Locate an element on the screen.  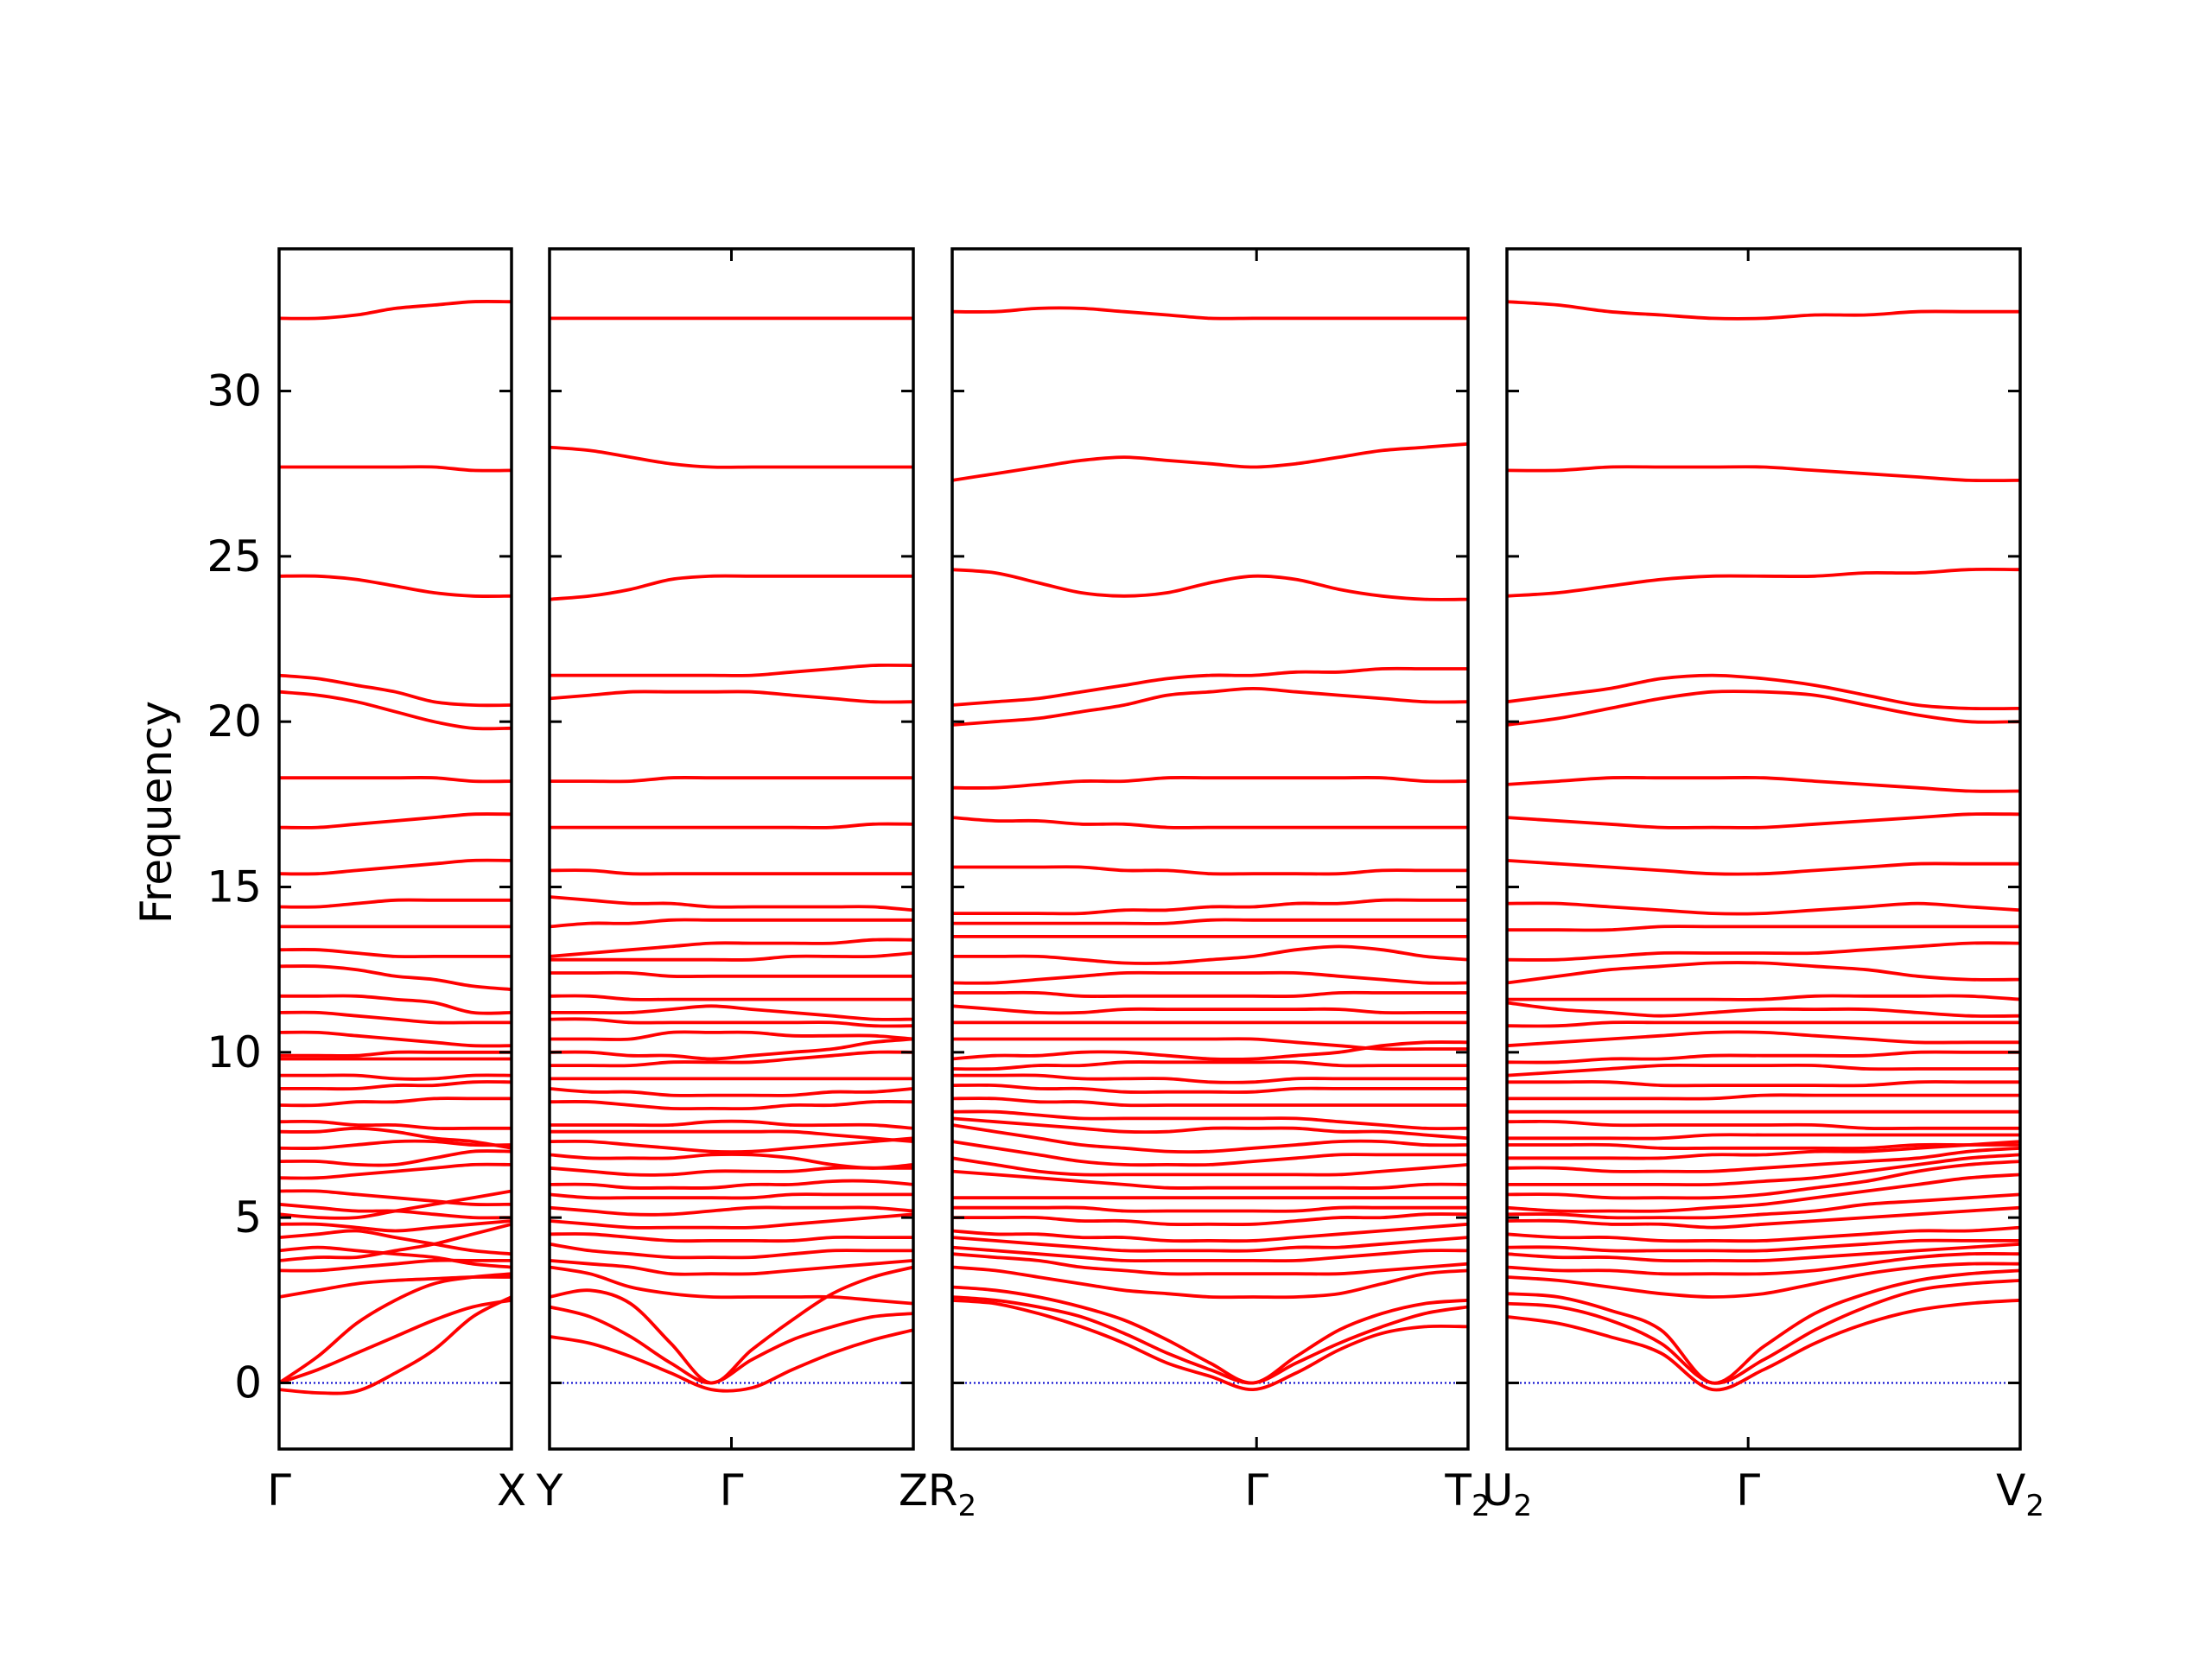
x-tick-label-main: X is located at coordinates (511, 1490).